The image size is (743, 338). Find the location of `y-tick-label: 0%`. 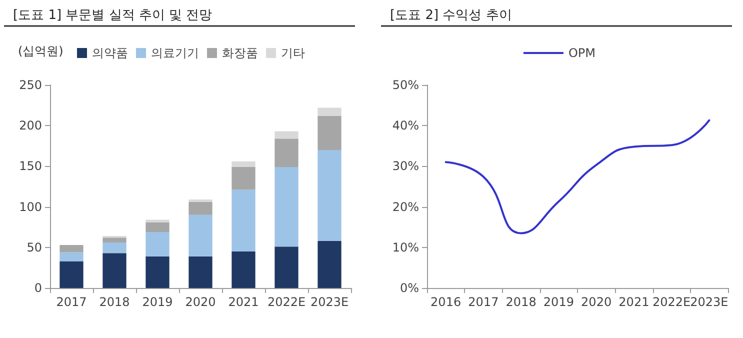

y-tick-label: 0% is located at coordinates (409, 288).